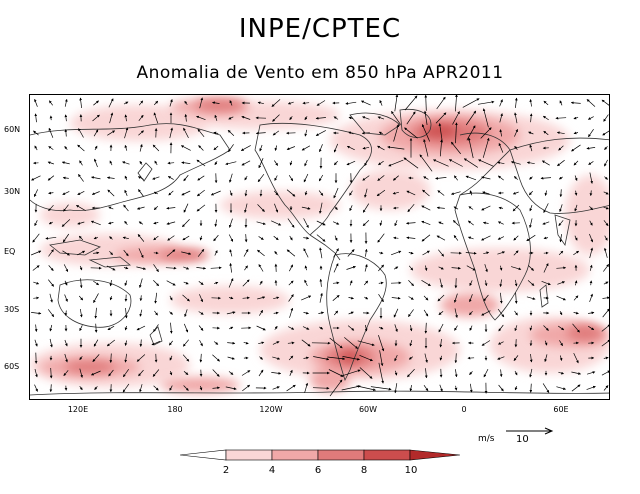  Describe the element at coordinates (320, 29) in the screenshot. I see `main-title: INPE/CPTEC` at that location.